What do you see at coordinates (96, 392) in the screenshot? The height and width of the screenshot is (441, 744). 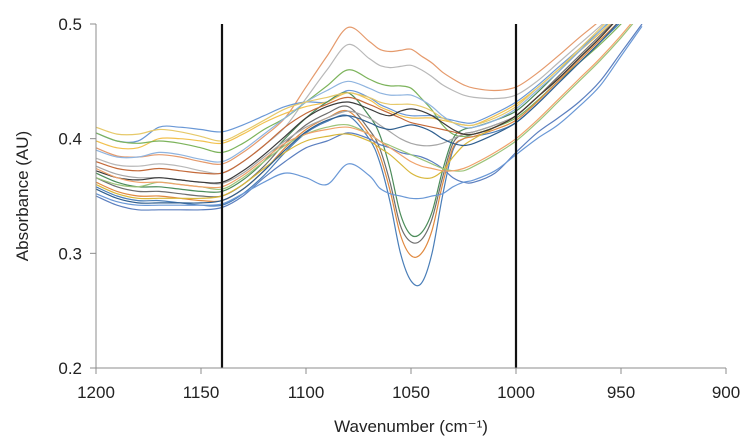 I see `x-tick-label: 1200` at bounding box center [96, 392].